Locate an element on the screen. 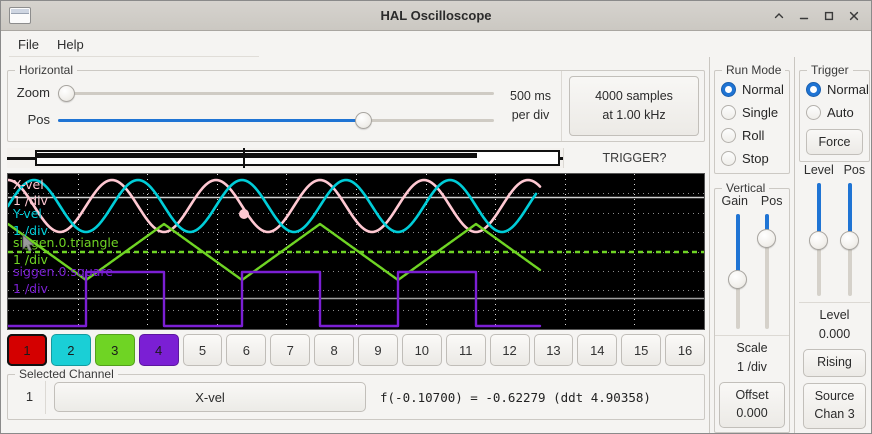 The image size is (872, 434). trigger-level-slider-label: Level is located at coordinates (818, 170).